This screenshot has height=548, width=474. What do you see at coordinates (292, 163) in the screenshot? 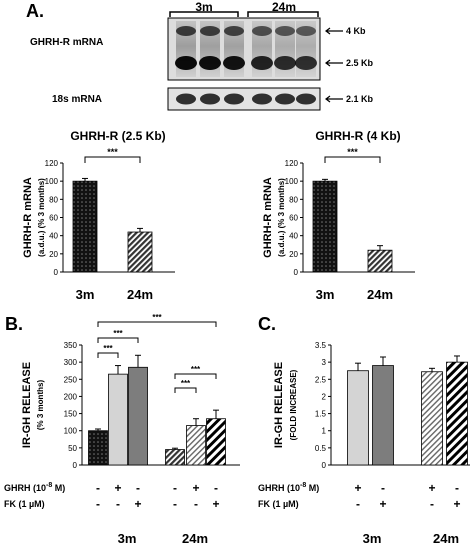
I see `y-tick-label: 120` at bounding box center [292, 163].